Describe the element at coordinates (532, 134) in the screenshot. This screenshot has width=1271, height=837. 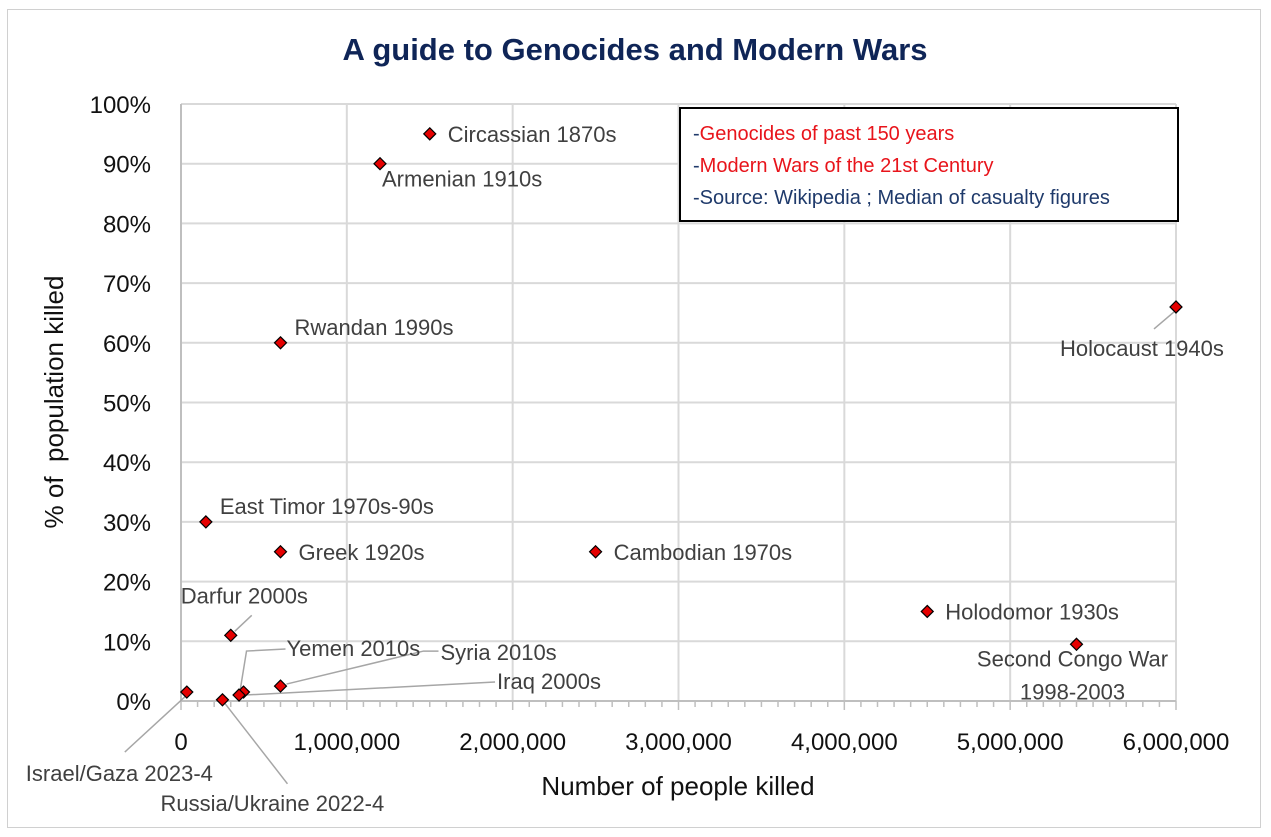
I see `point-label: Circassian 1870s` at that location.